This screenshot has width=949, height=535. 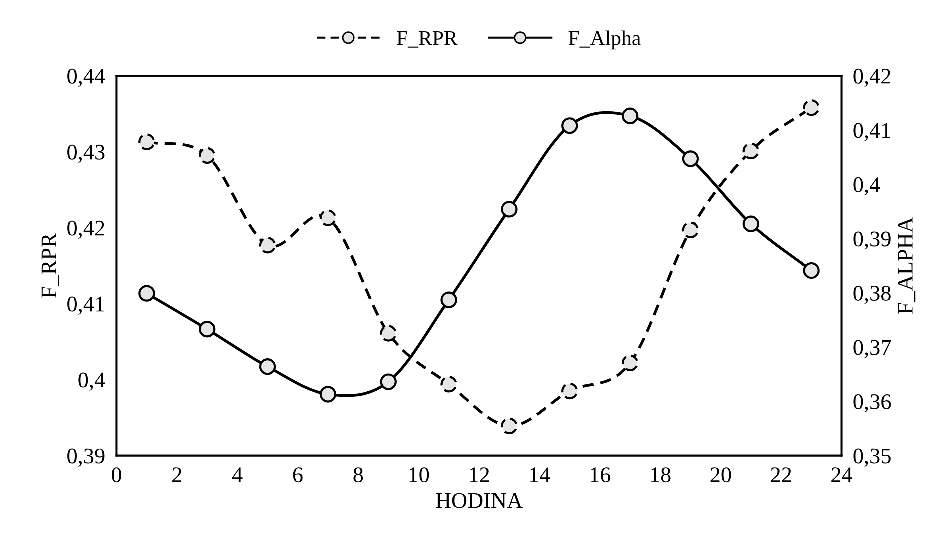 I want to click on x-tick-label: 16, so click(x=600, y=475).